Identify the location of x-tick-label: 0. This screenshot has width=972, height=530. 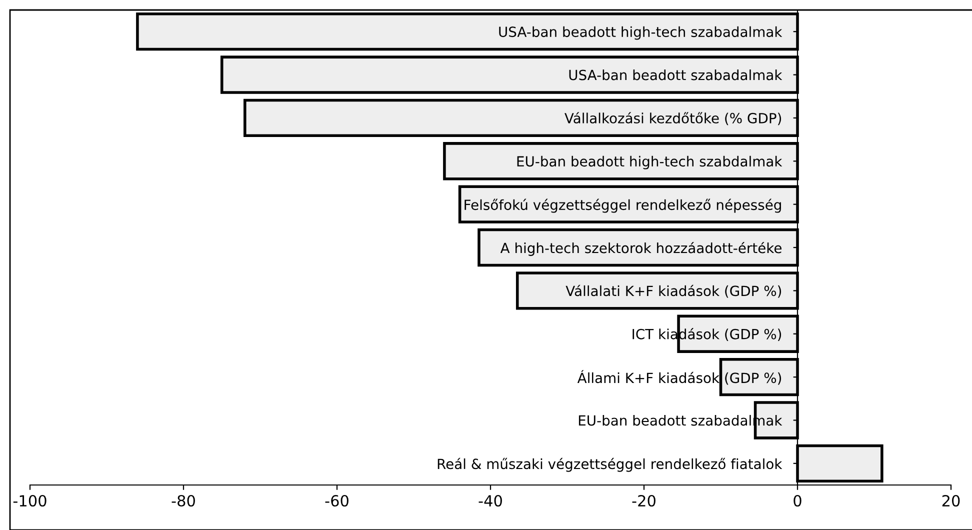
(798, 500).